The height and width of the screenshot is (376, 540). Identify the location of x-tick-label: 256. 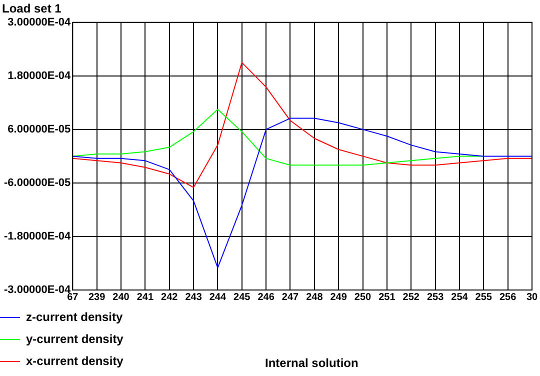
(508, 297).